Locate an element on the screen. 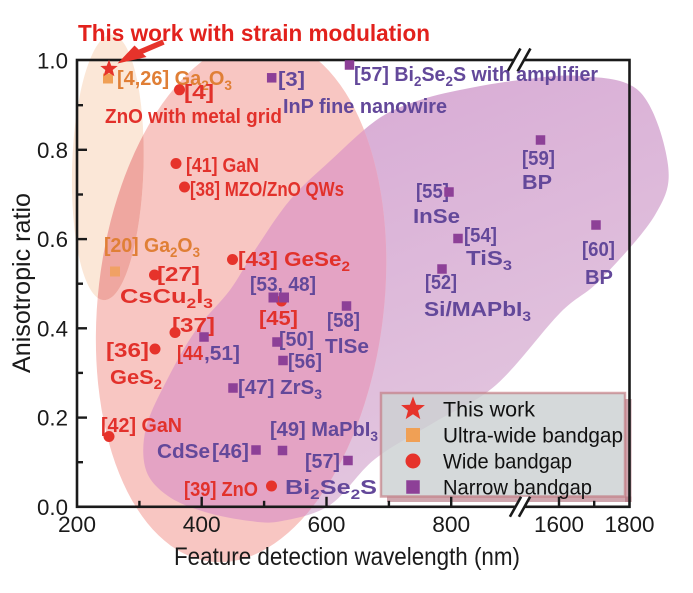 This screenshot has height=593, width=693. svg-text: [27] is located at coordinates (178, 274).